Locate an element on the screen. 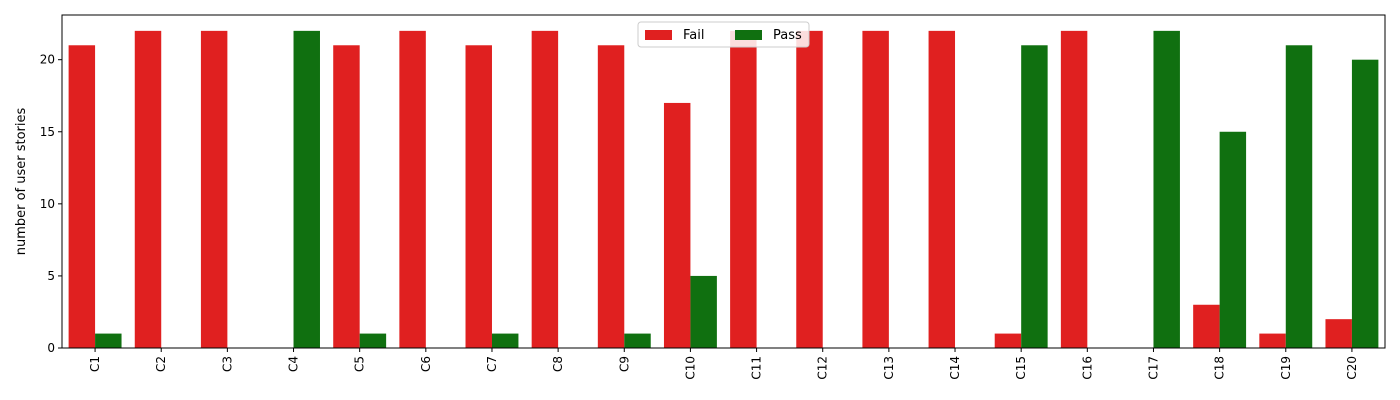 This screenshot has width=1400, height=400. x-tick-label: C17 is located at coordinates (1153, 368).